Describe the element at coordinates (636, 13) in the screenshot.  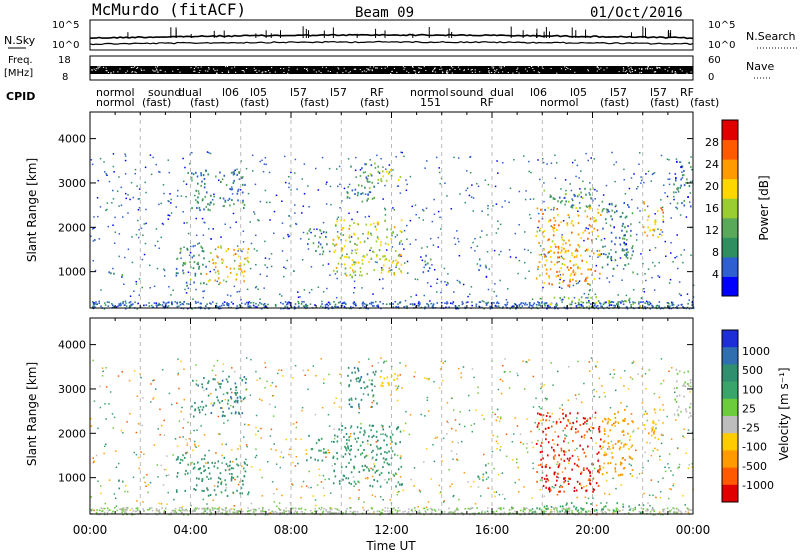
I see `date-title: 01/Oct/2016` at that location.